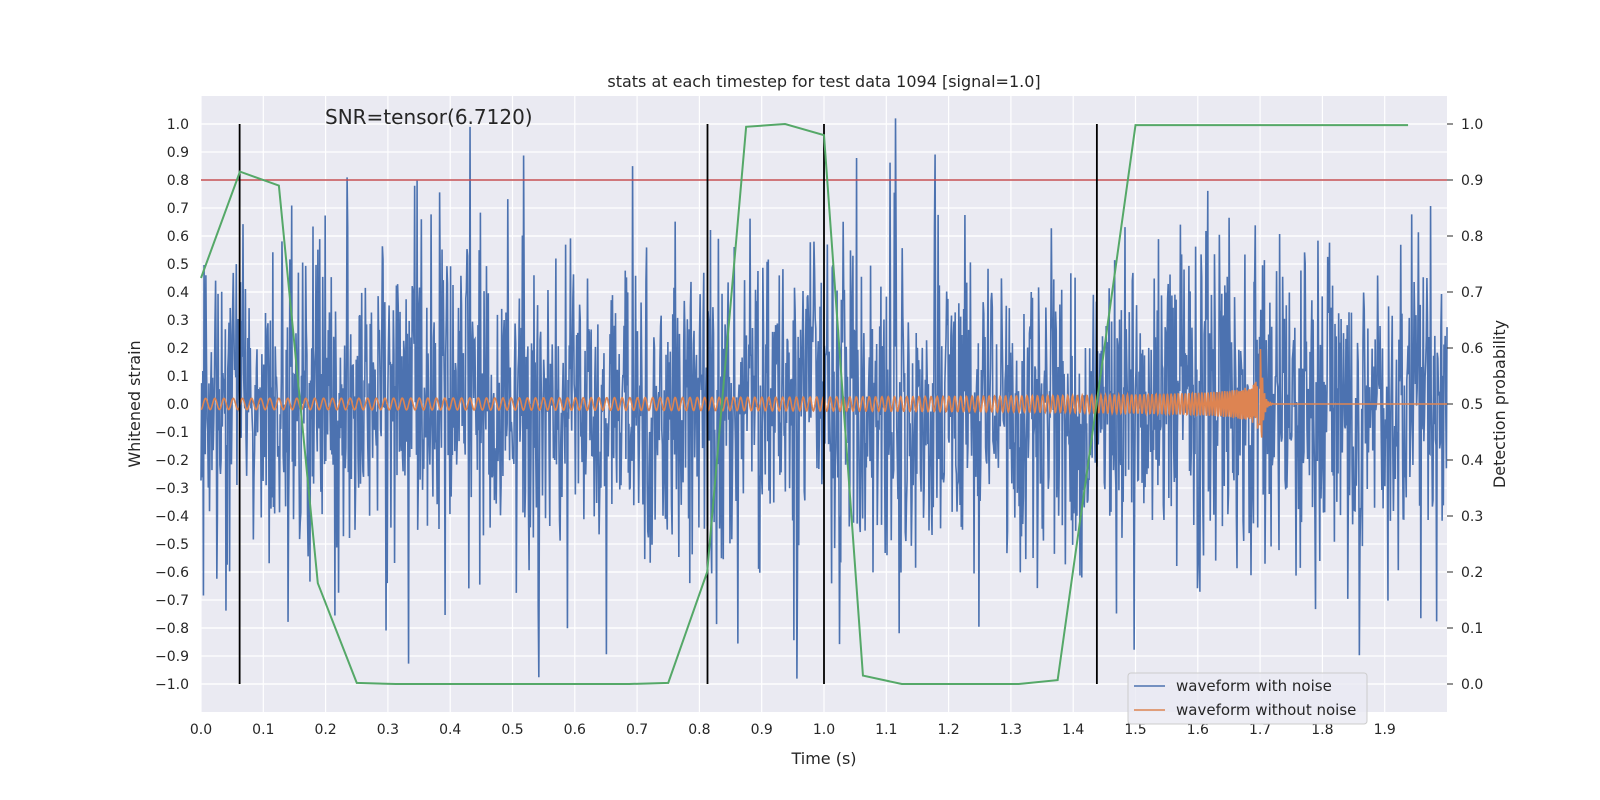 The image size is (1600, 800). I want to click on x-tick-label: 0.3, so click(388, 730).